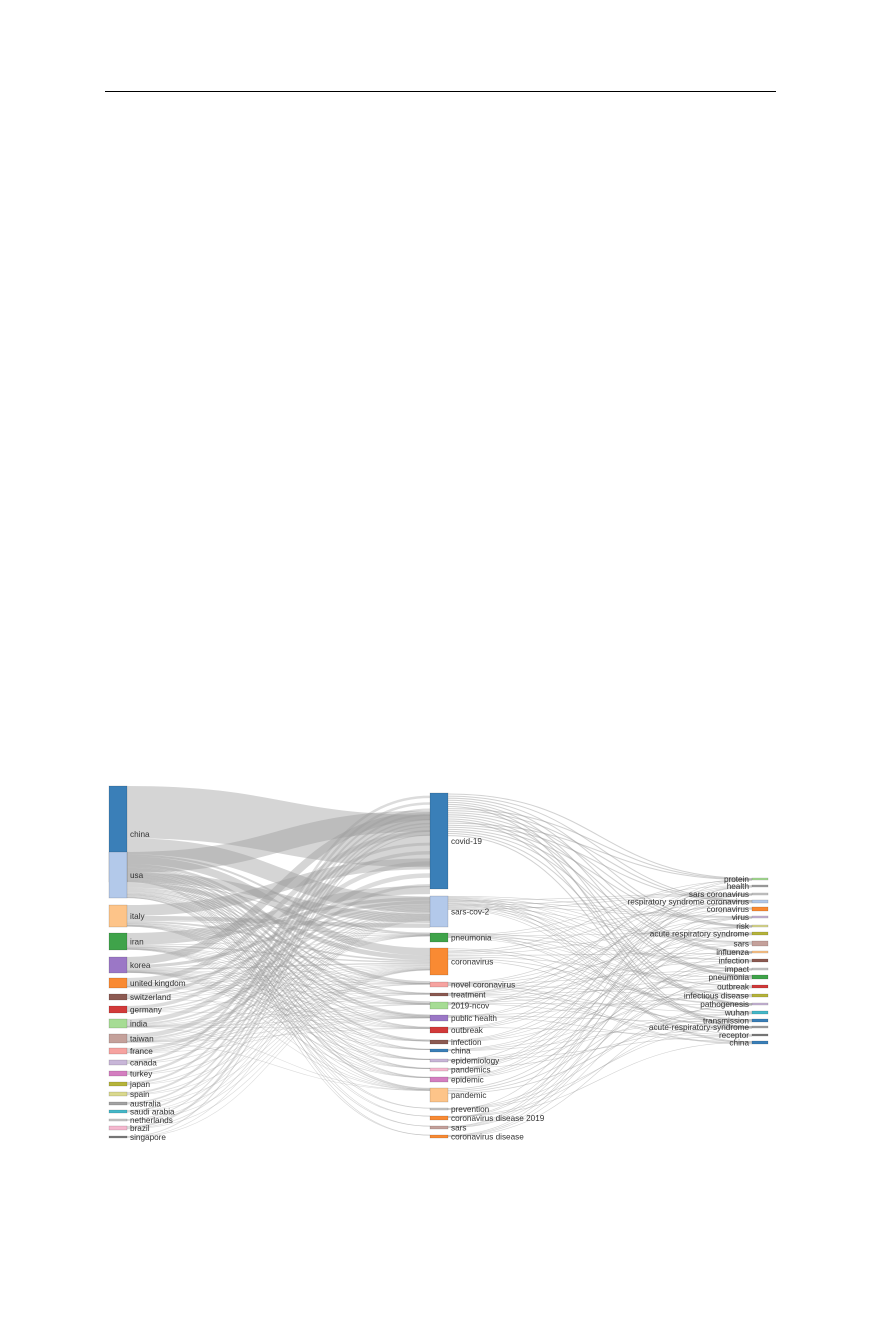 The image size is (880, 1333). What do you see at coordinates (467, 1030) in the screenshot?
I see `author-keyword-label: outbreak` at bounding box center [467, 1030].